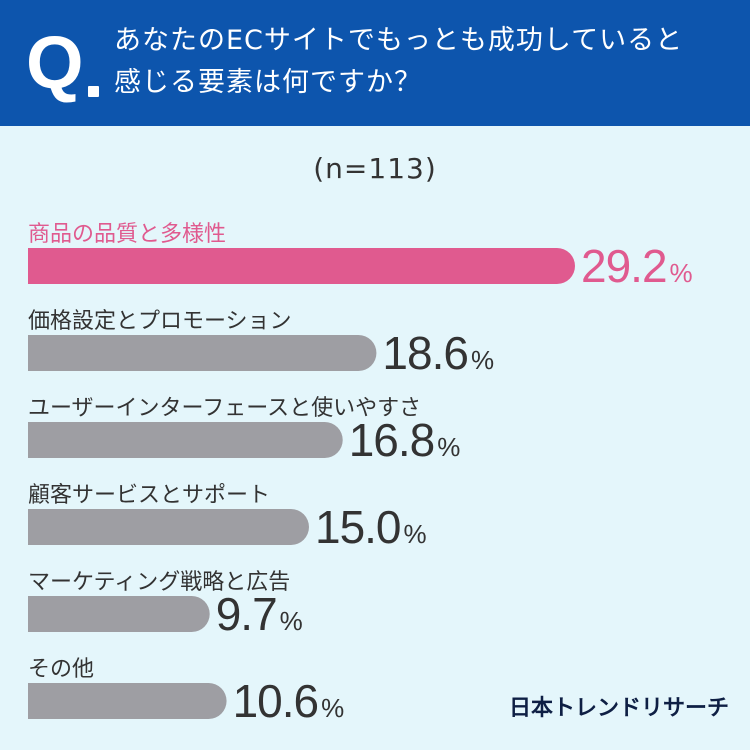  Describe the element at coordinates (371, 527) in the screenshot. I see `value-label: 15.0%` at that location.